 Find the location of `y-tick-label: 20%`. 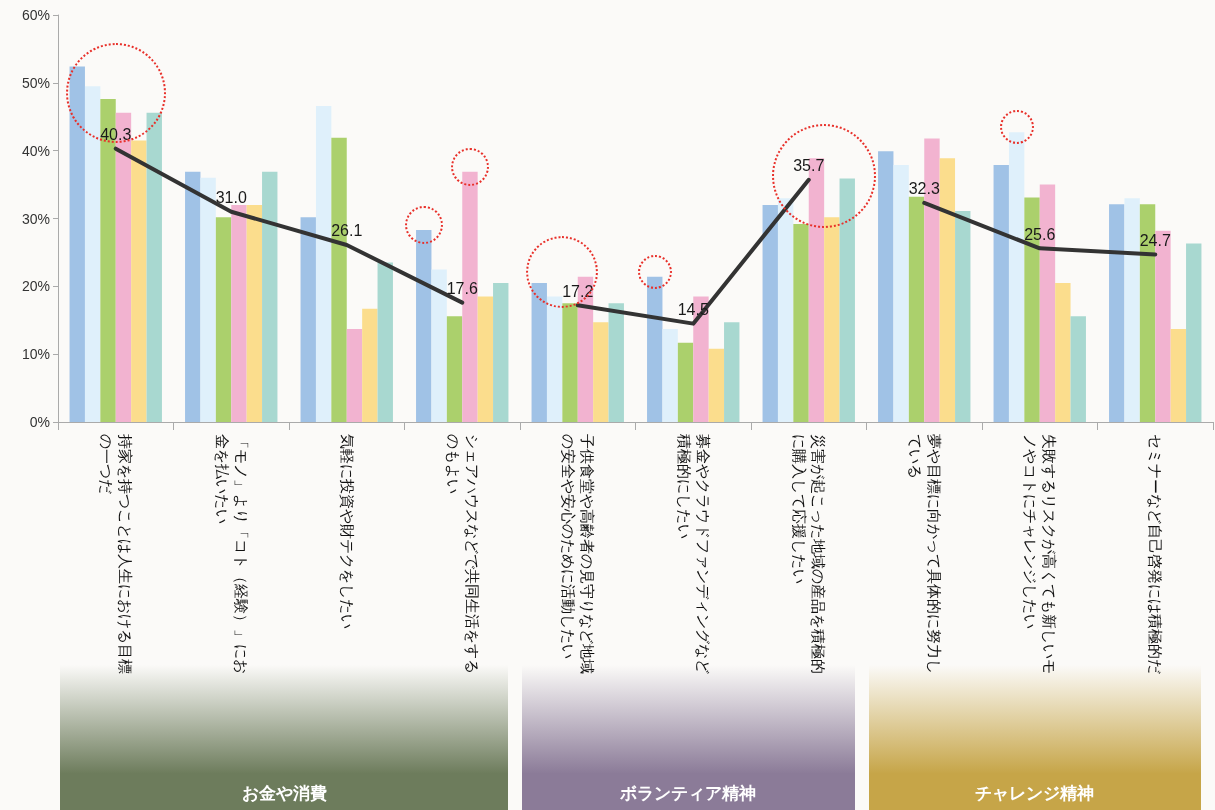

y-tick-label: 20% is located at coordinates (35, 286).